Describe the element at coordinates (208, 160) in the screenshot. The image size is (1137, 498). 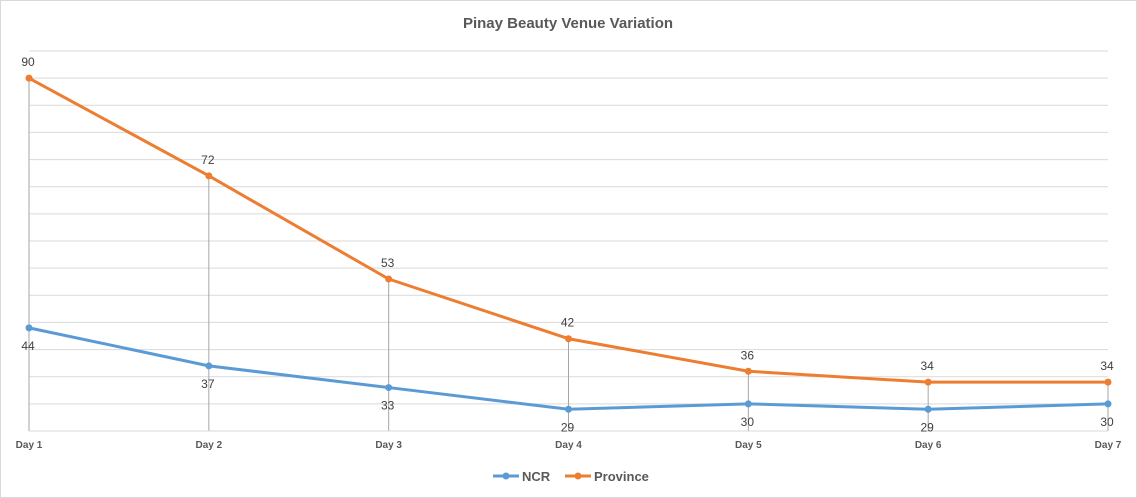
I see `data-label-province: 72` at that location.